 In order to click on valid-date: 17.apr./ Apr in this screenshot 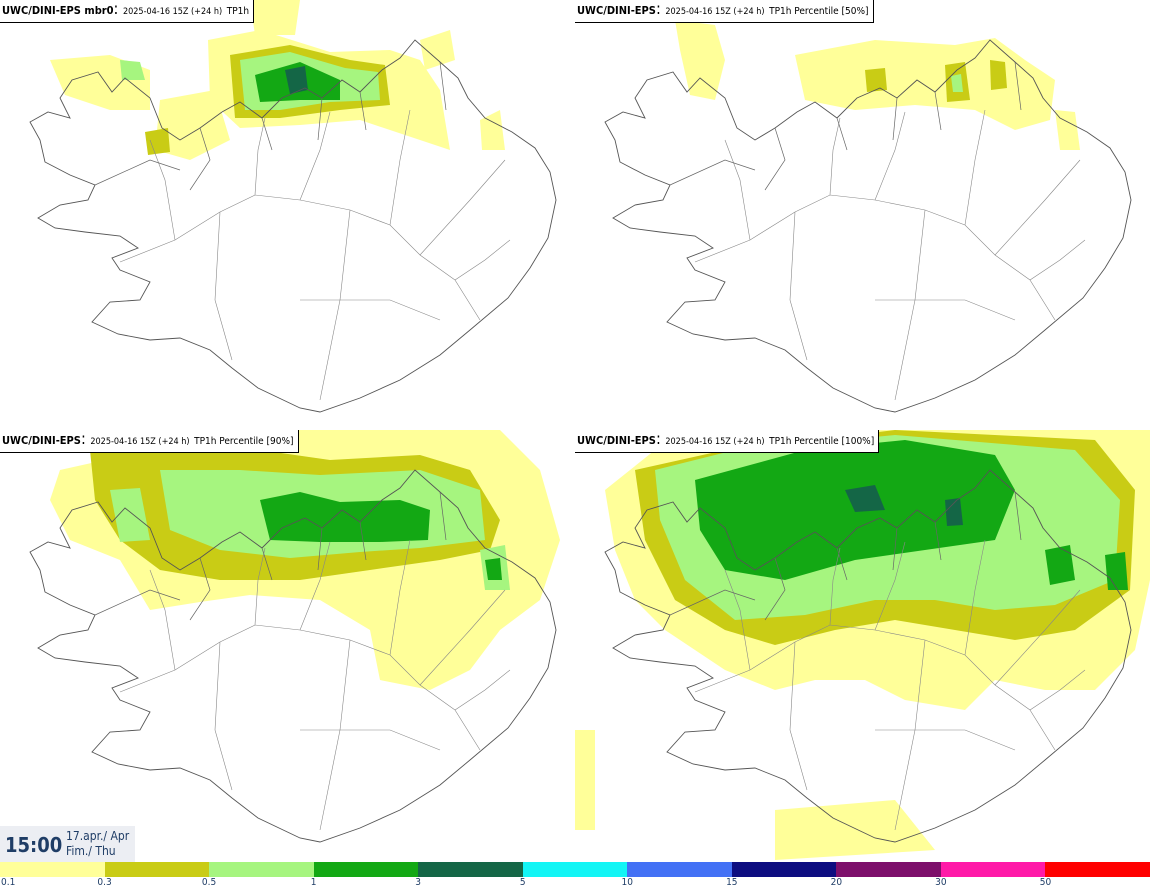, I will do `click(98, 836)`.